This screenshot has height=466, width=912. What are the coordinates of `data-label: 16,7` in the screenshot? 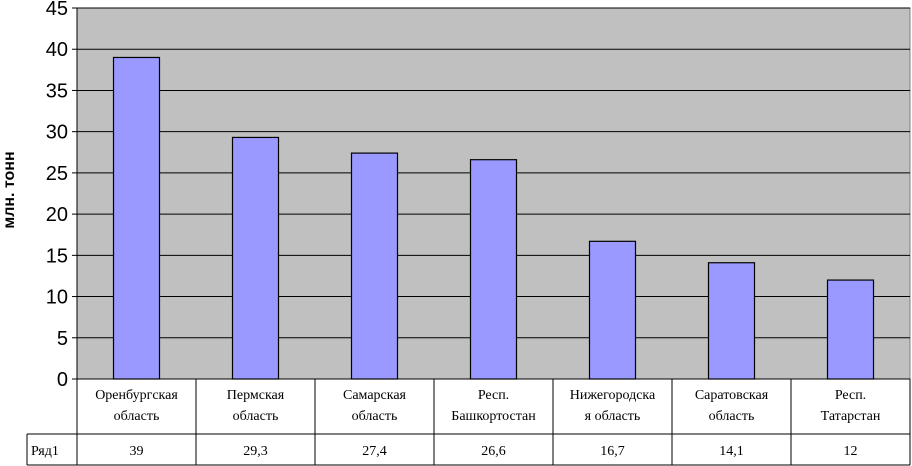 It's located at (612, 451).